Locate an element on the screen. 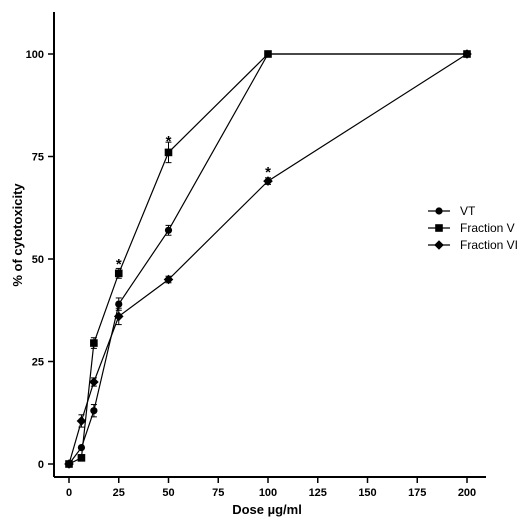 This screenshot has height=519, width=526. legend-item: Fraction VI is located at coordinates (473, 245).